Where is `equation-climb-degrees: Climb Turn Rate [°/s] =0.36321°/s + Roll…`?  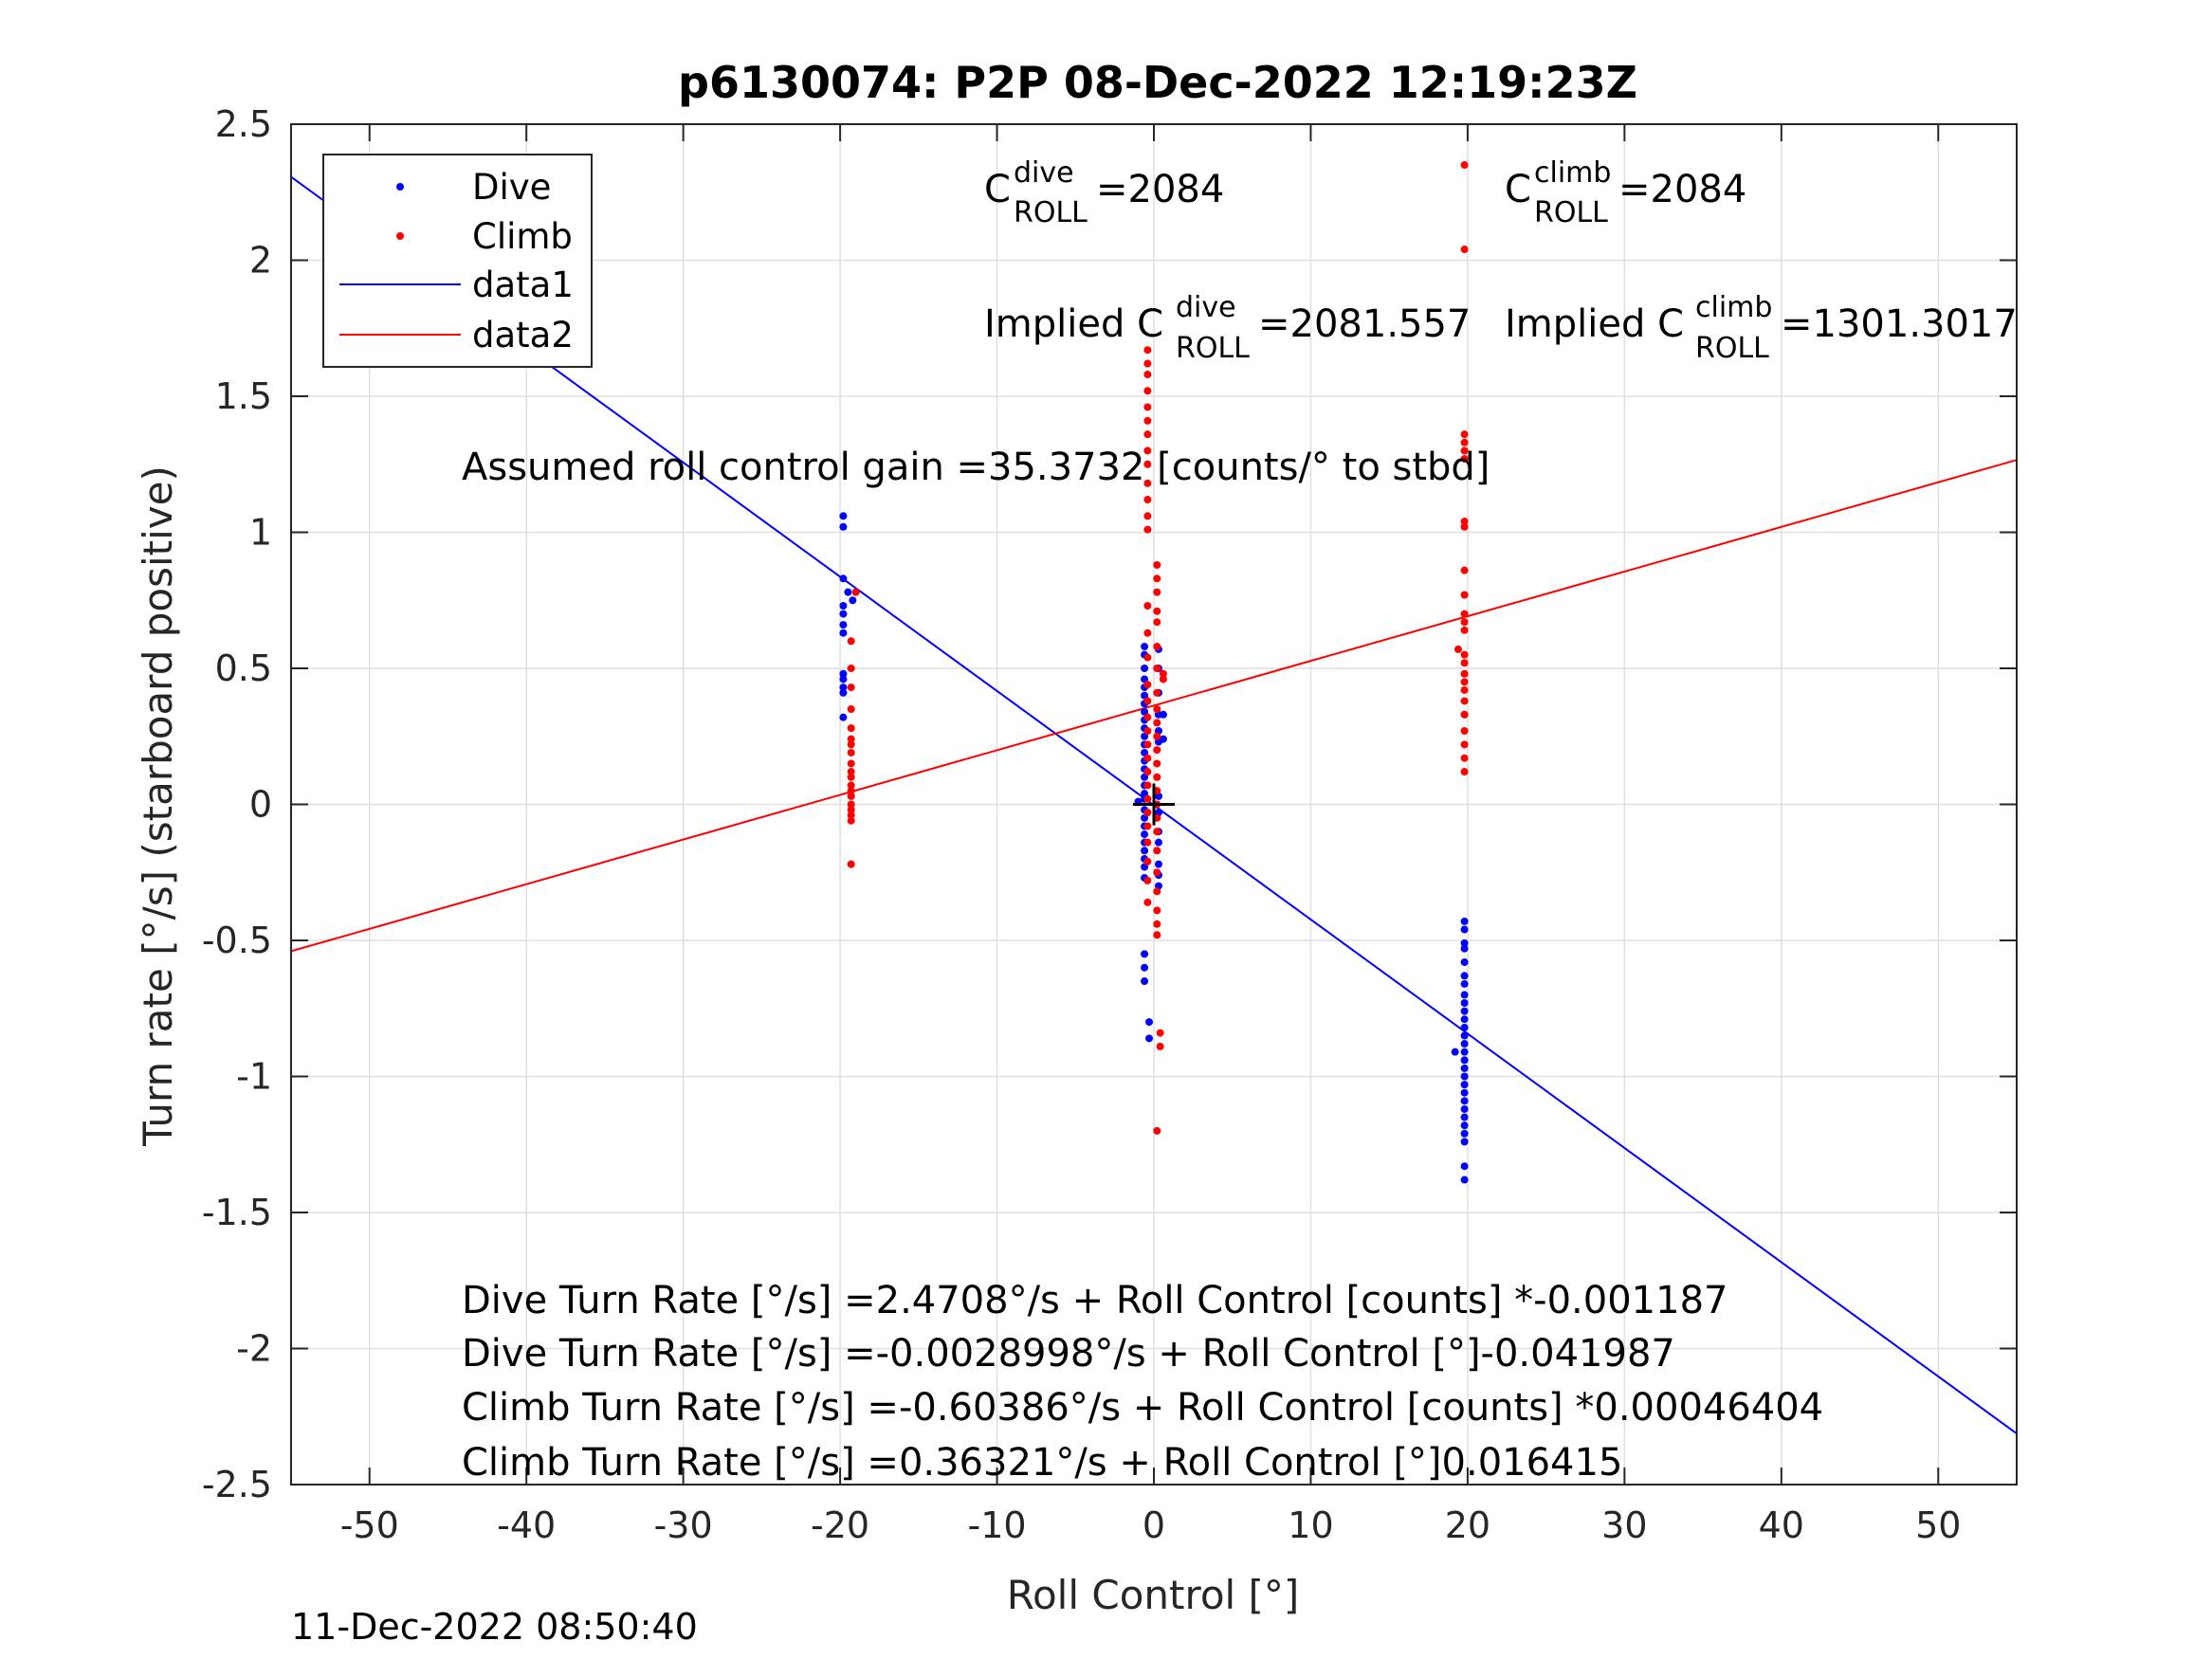
equation-climb-degrees: Climb Turn Rate [°/s] =0.36321°/s + Roll… is located at coordinates (1042, 1463).